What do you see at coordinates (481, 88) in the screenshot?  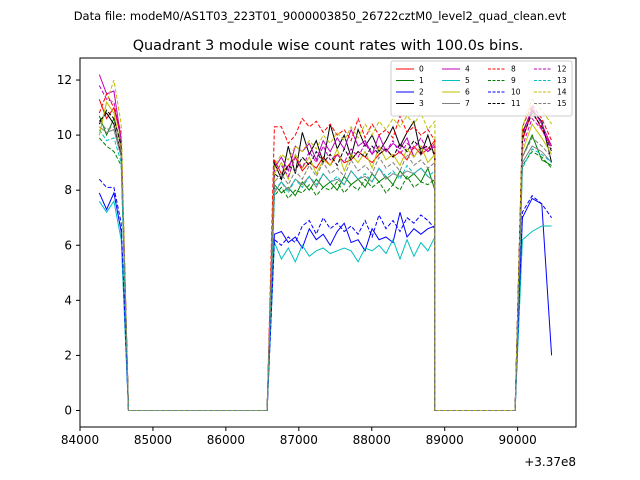 I see `legend-box` at bounding box center [481, 88].